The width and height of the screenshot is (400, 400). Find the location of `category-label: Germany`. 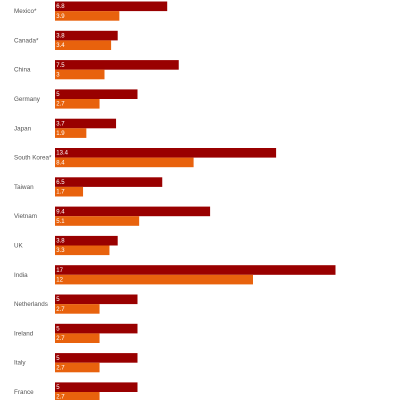

category-label: Germany is located at coordinates (27, 99).